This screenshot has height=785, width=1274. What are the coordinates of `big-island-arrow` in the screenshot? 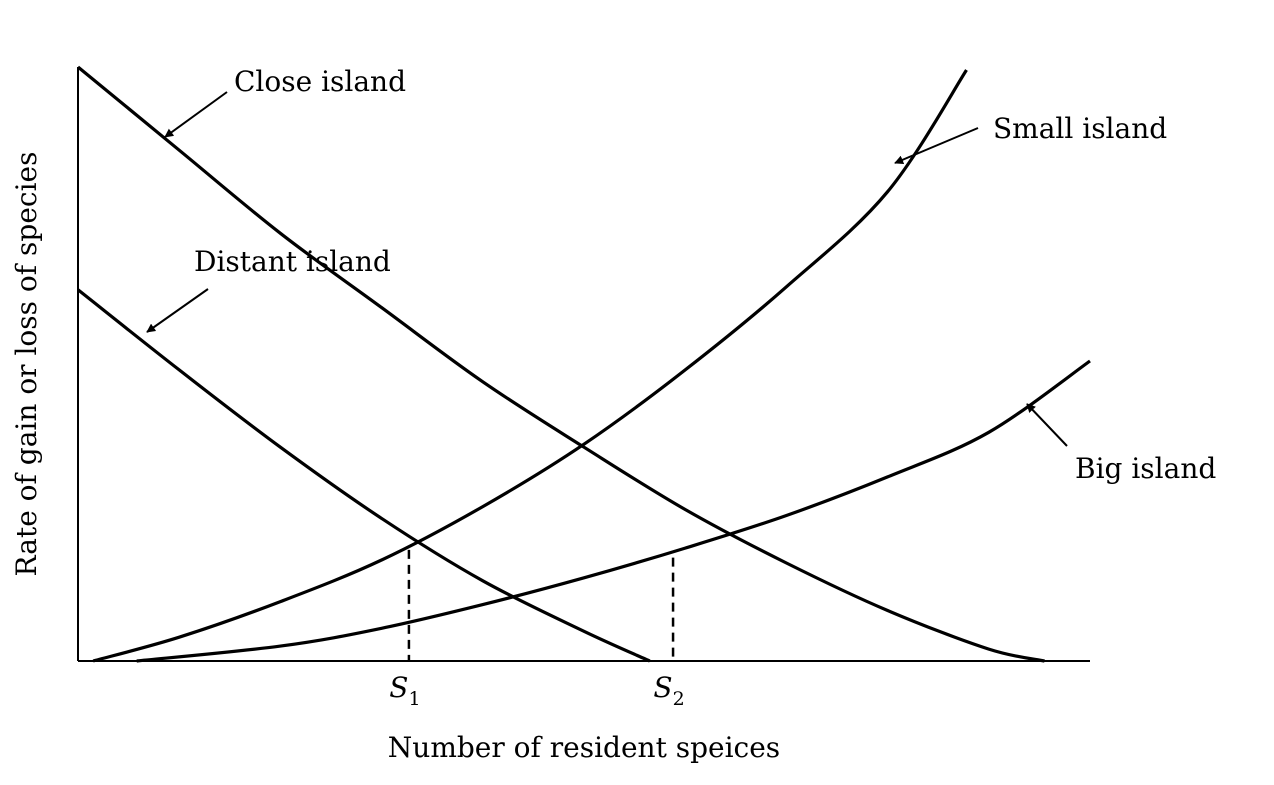 It's located at (1047, 425).